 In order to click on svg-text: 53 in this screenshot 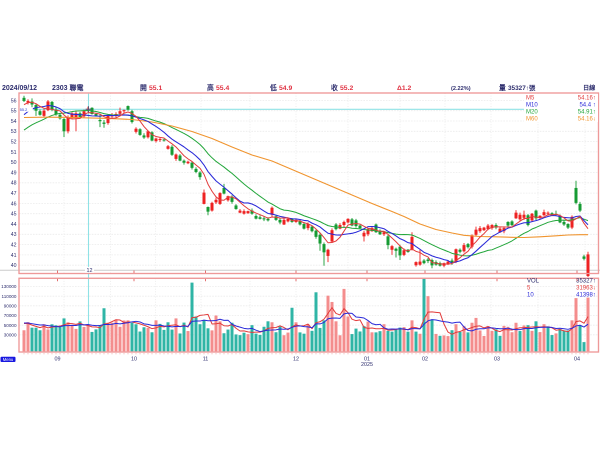, I will do `click(14, 132)`.